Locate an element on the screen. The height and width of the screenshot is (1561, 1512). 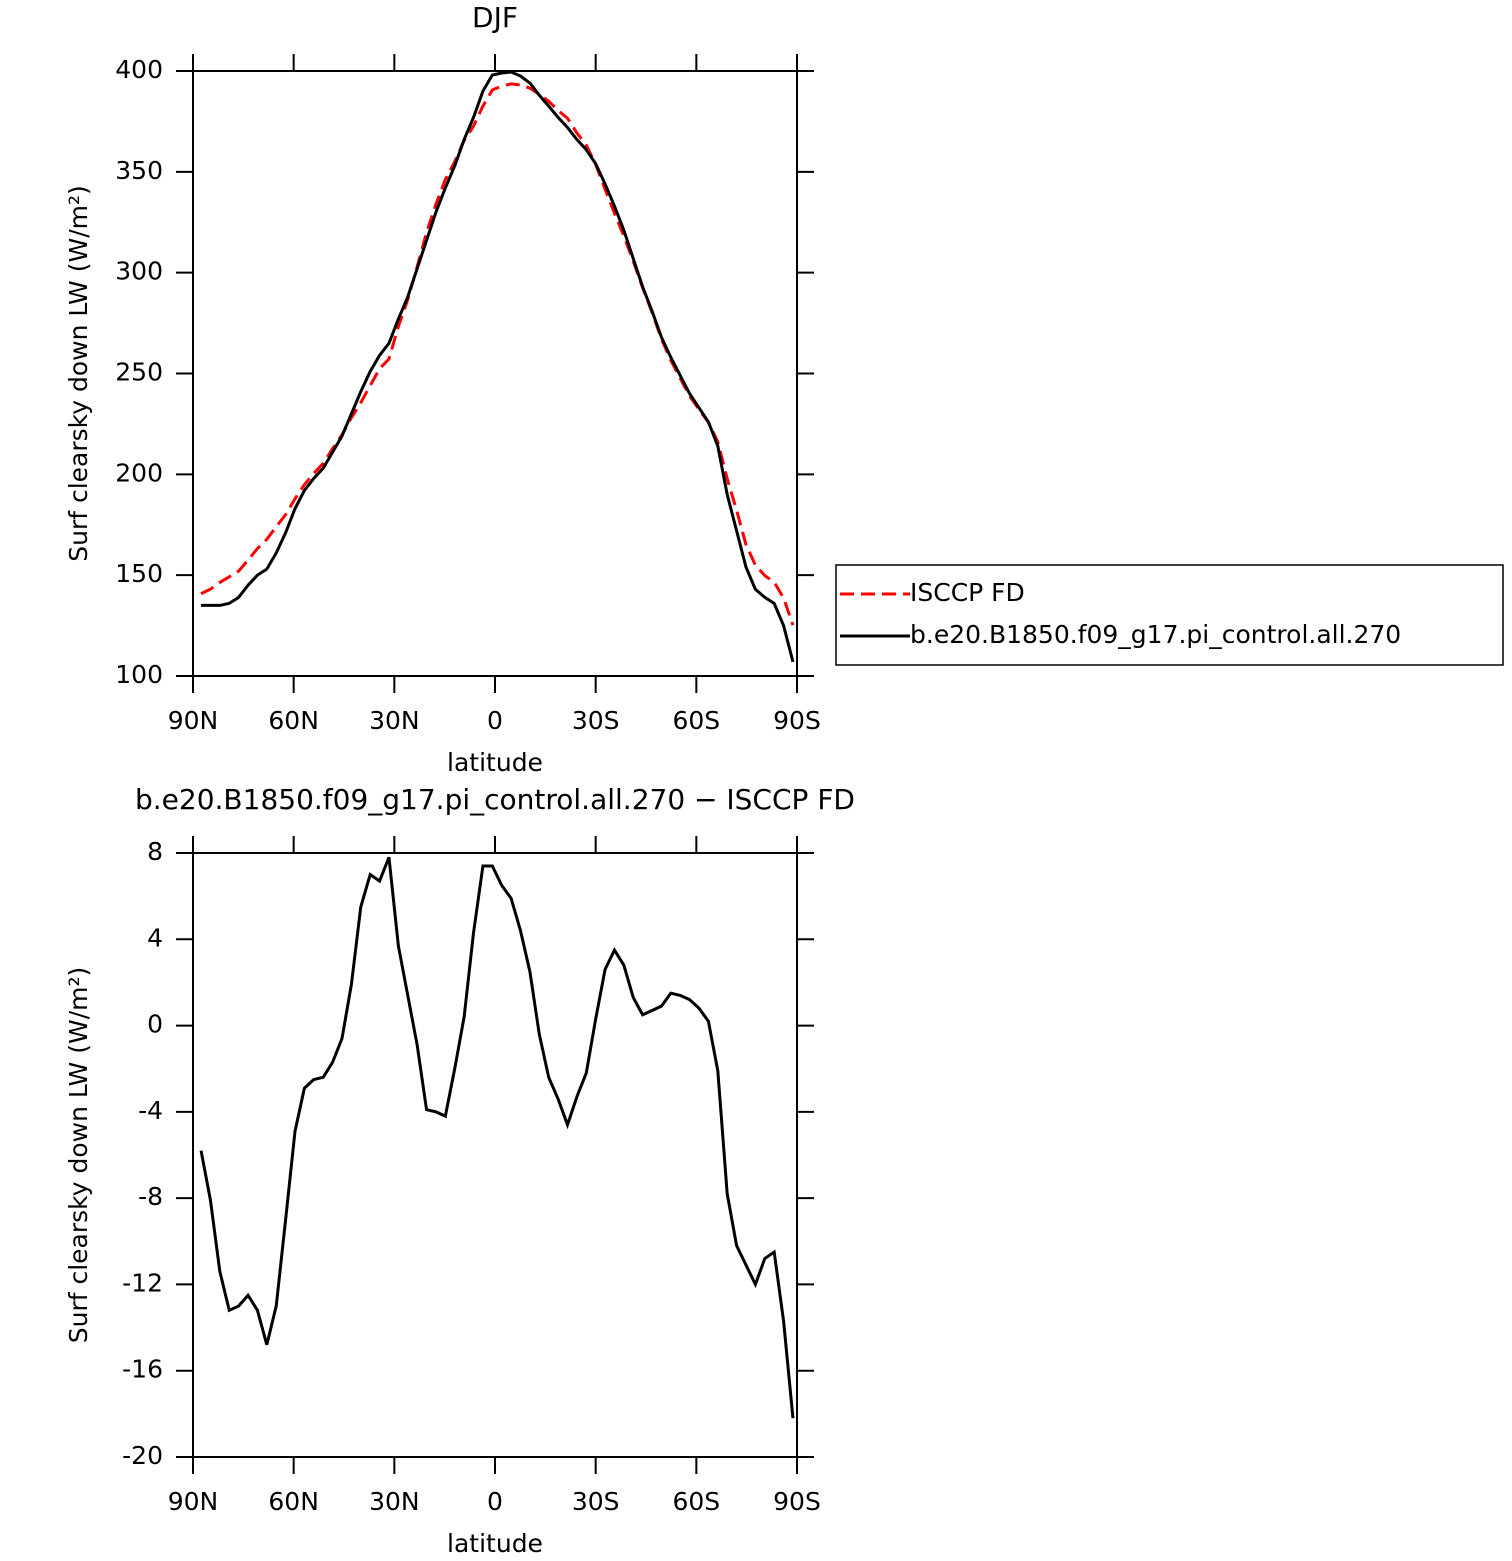
y-tick-label: -12 is located at coordinates (142, 1282).